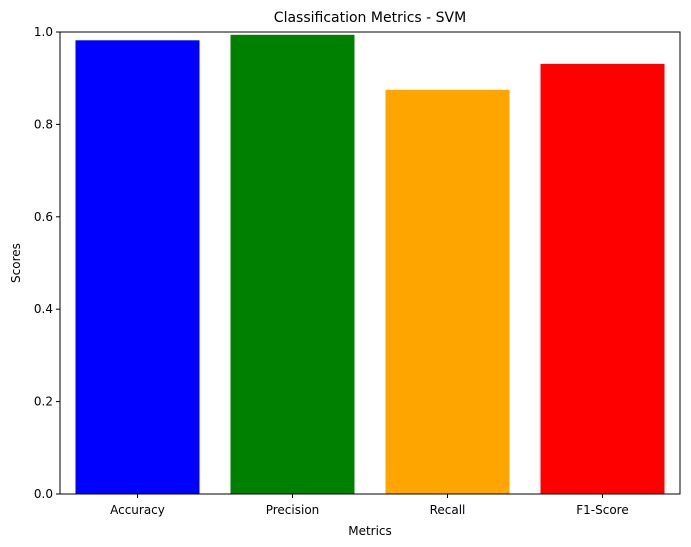 Image resolution: width=691 pixels, height=547 pixels. Describe the element at coordinates (370, 531) in the screenshot. I see `x-axis-label: Metrics` at that location.